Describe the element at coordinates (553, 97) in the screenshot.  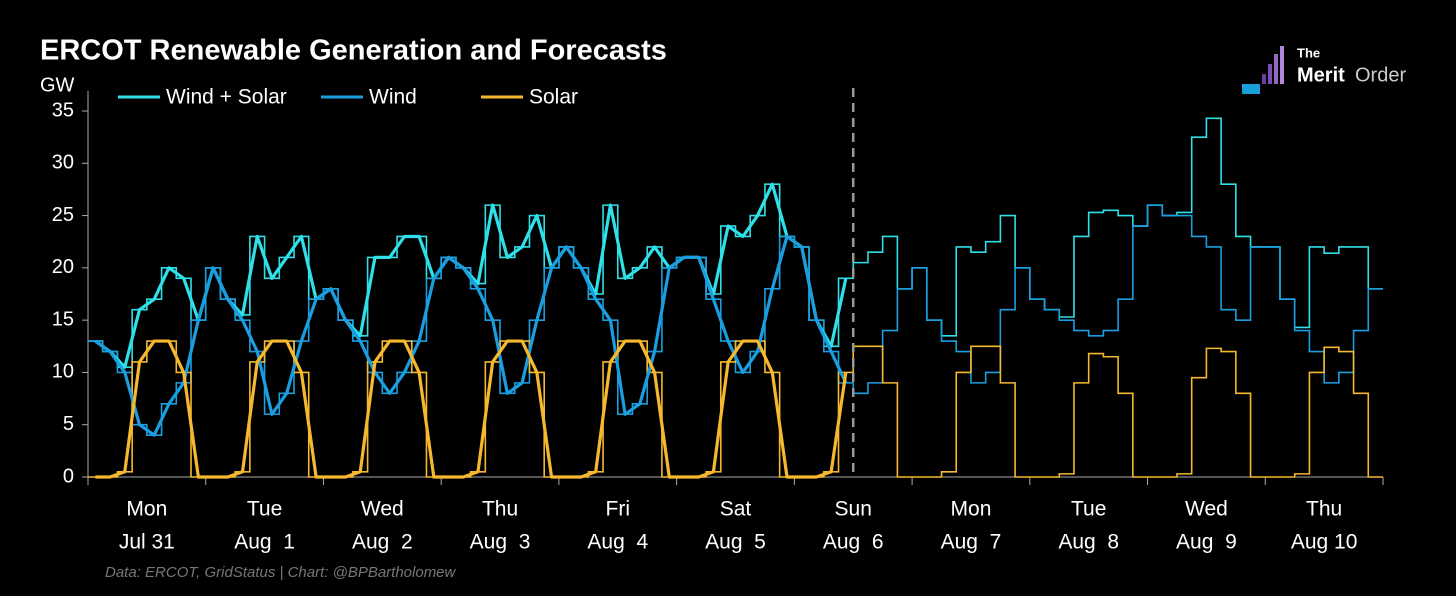
I see `legend-label: Solar` at that location.